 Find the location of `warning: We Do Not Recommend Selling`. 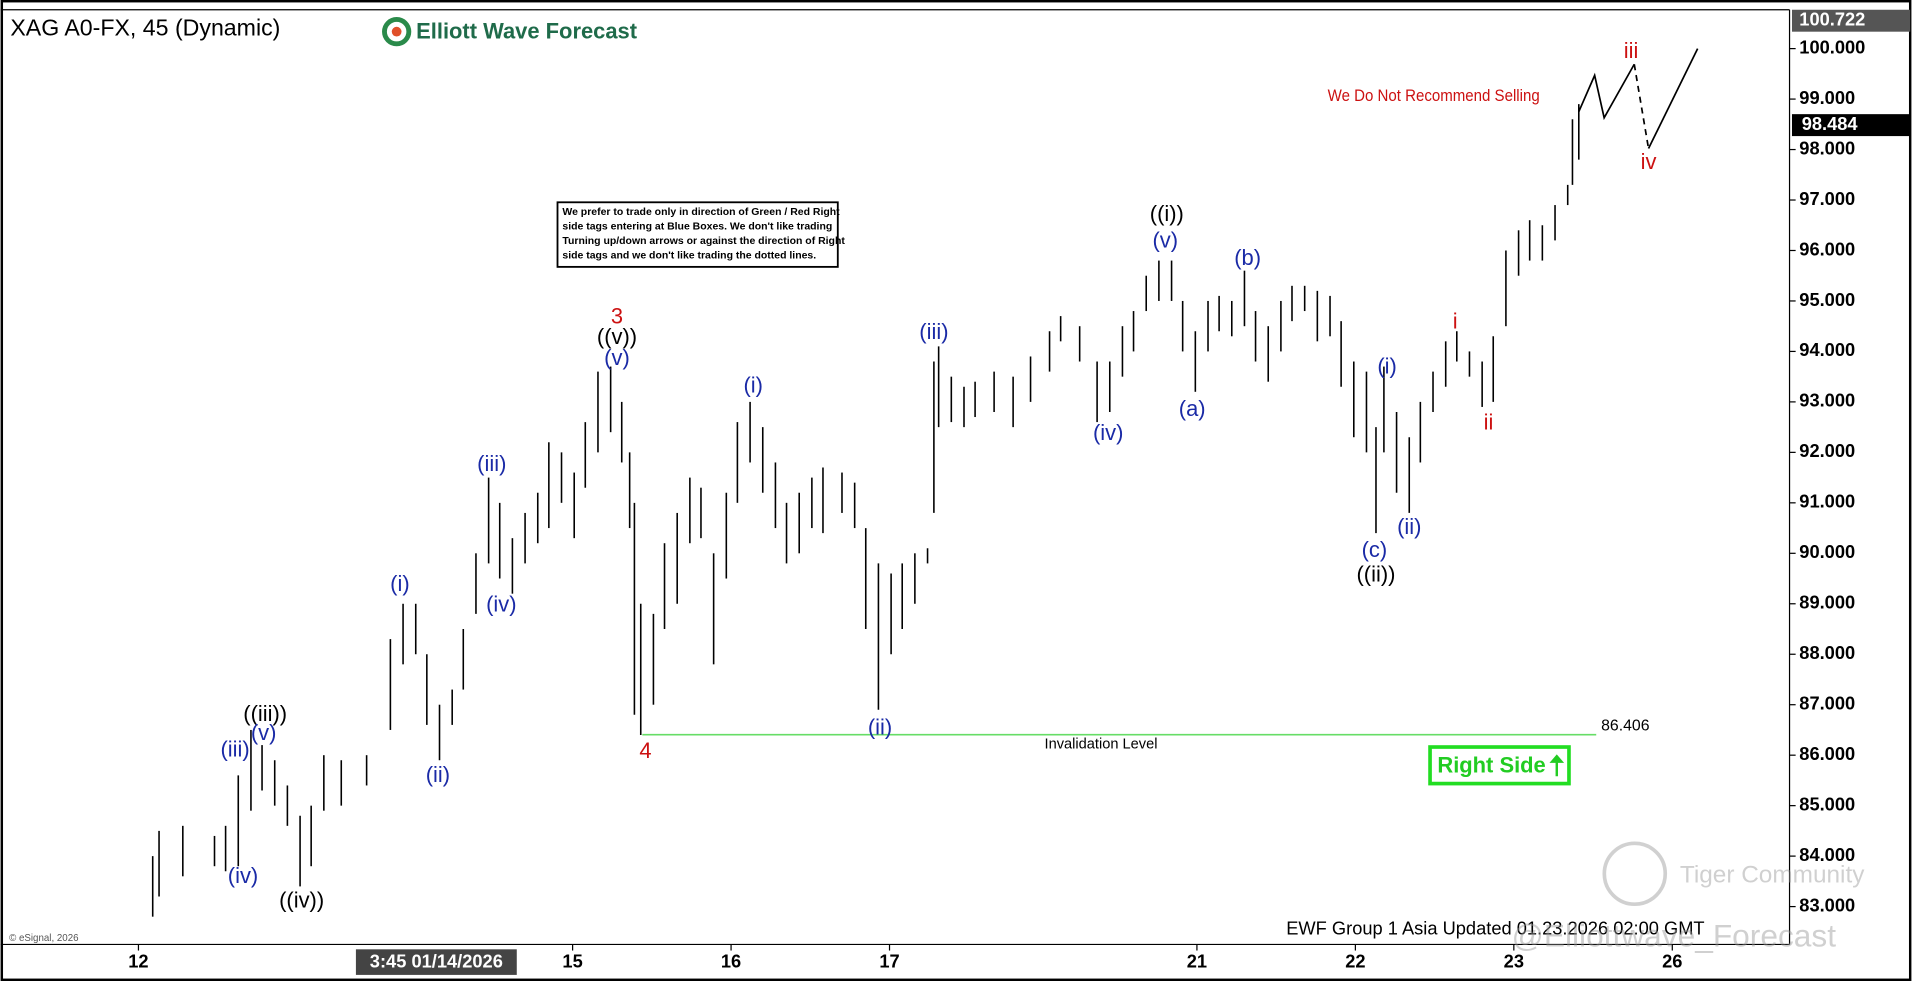

warning: We Do Not Recommend Selling is located at coordinates (1434, 95).